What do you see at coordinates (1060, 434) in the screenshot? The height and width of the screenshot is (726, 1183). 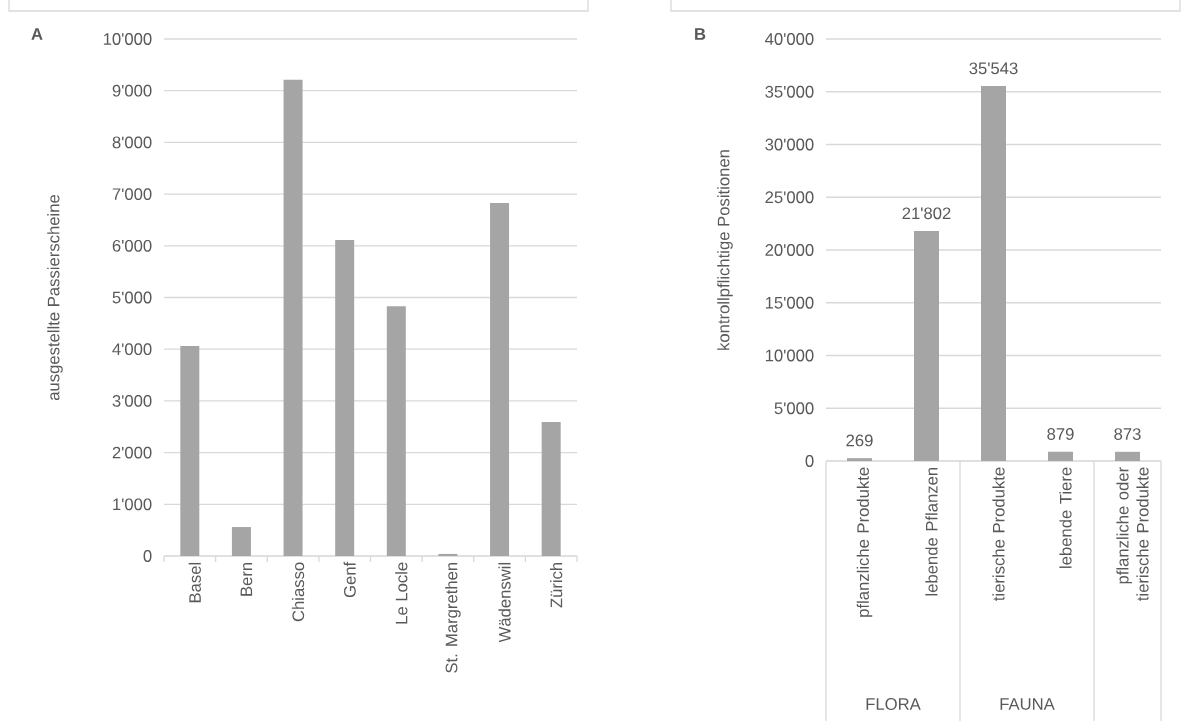 I see `data-label: 879` at bounding box center [1060, 434].